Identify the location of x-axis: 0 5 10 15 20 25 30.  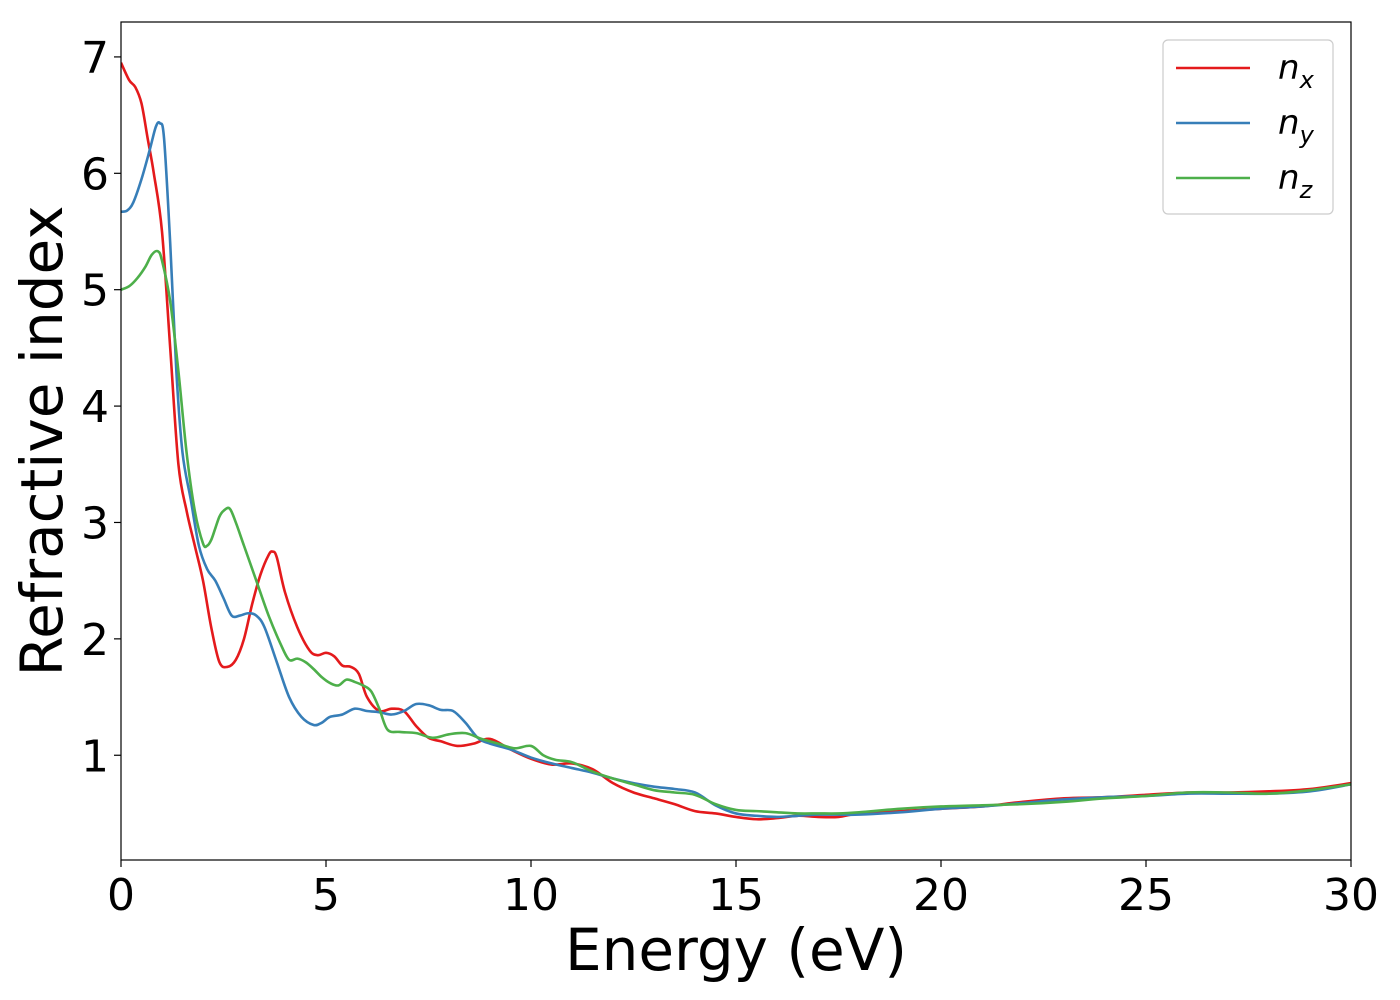
(743, 890).